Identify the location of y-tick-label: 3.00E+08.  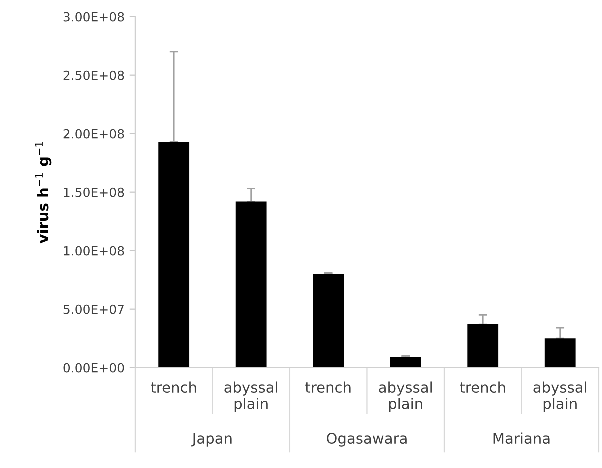
(94, 17).